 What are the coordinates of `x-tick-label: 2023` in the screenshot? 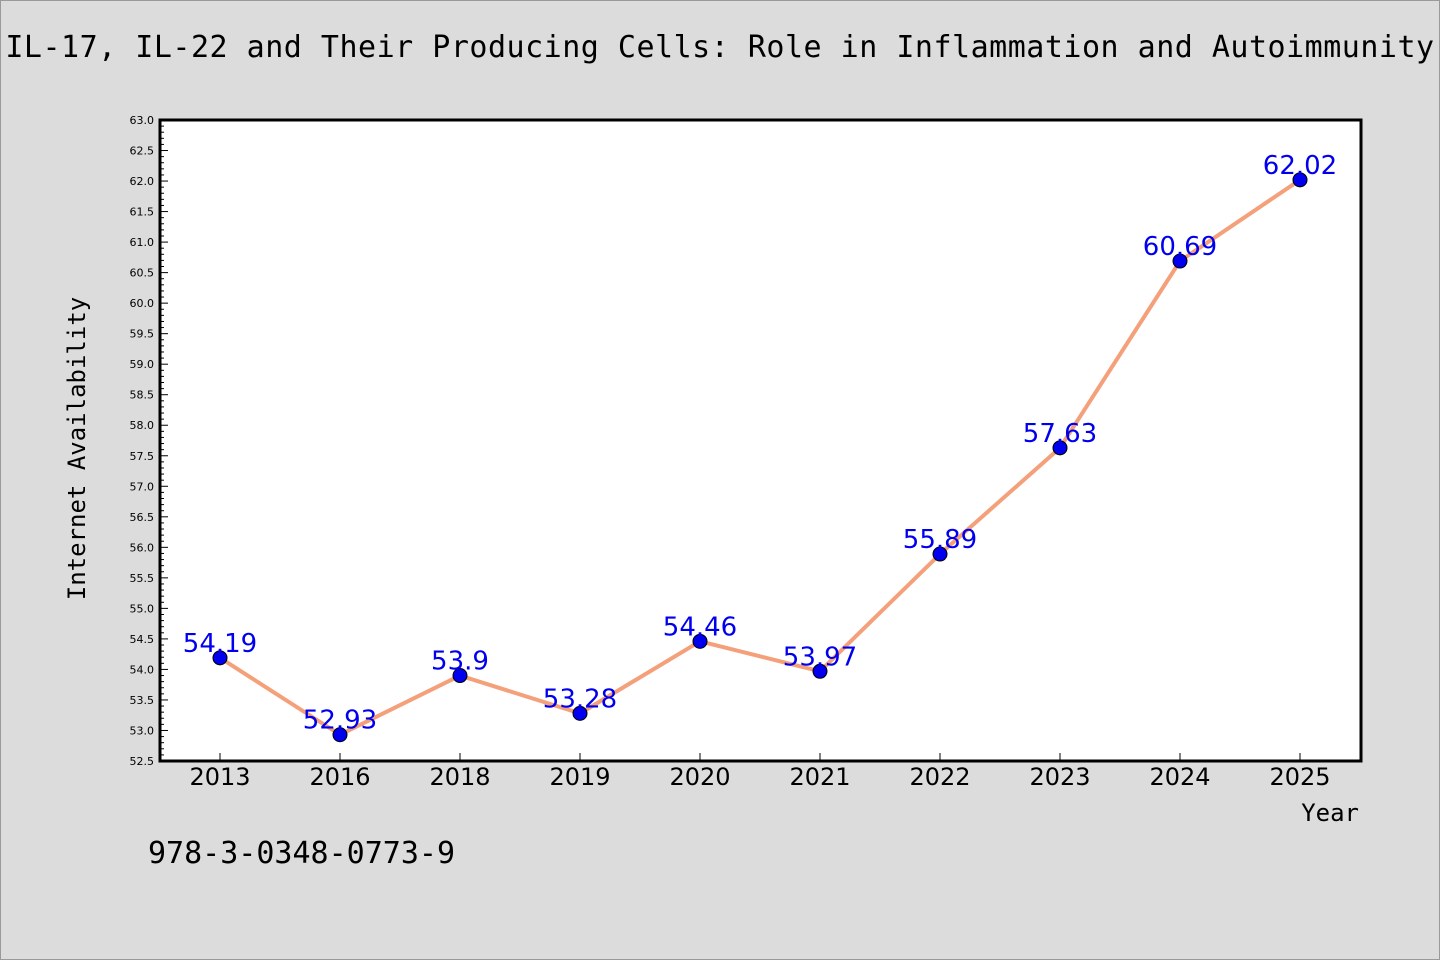 It's located at (1059, 777).